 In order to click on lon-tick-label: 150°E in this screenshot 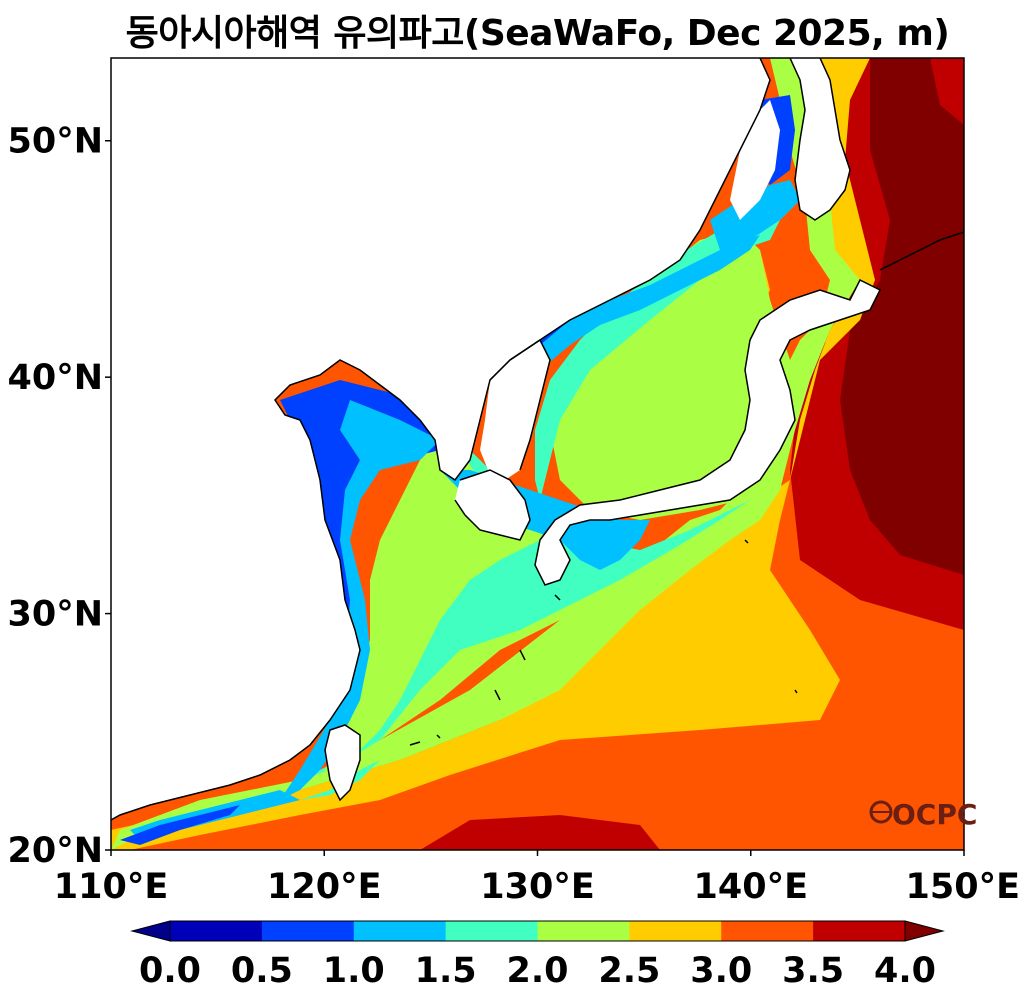, I will do `click(963, 887)`.